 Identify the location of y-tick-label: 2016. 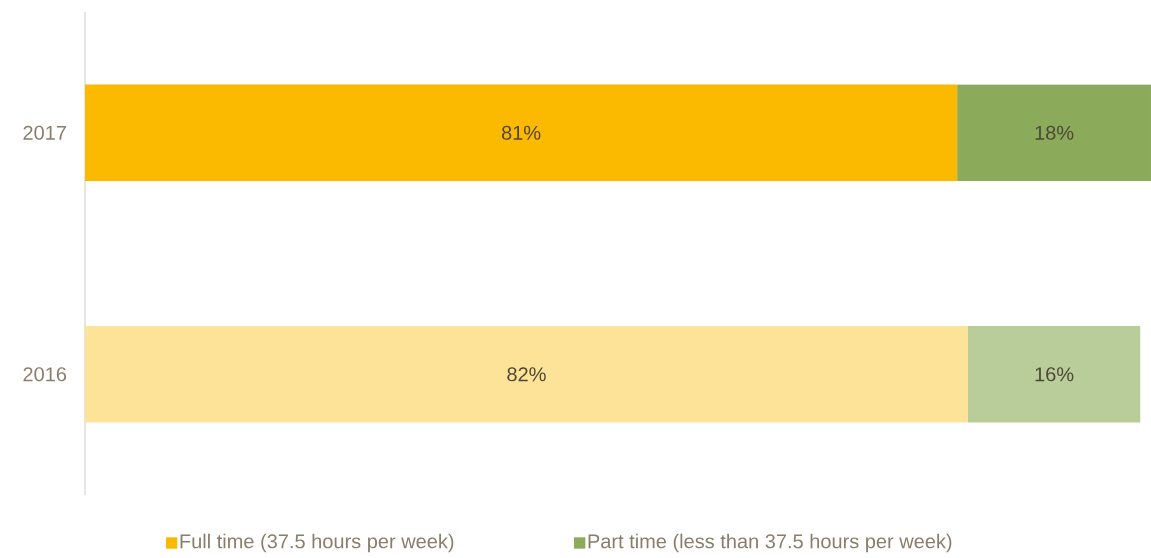
(45, 374).